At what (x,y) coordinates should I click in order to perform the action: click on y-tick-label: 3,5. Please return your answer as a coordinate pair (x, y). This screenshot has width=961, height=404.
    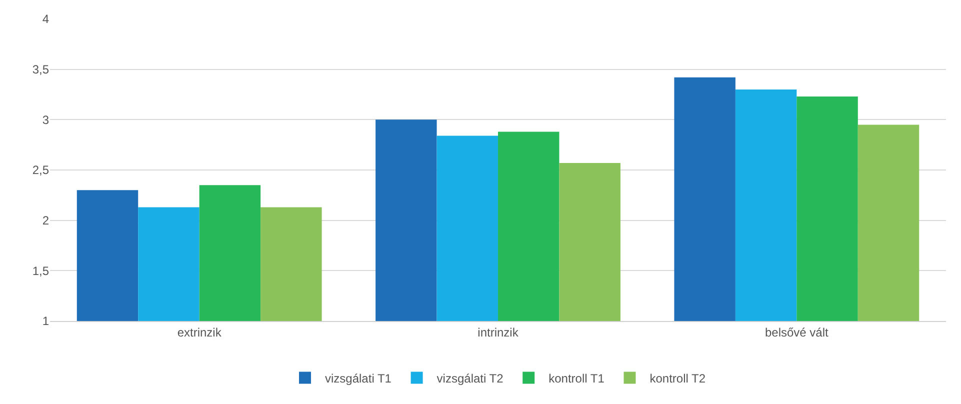
    Looking at the image, I should click on (41, 69).